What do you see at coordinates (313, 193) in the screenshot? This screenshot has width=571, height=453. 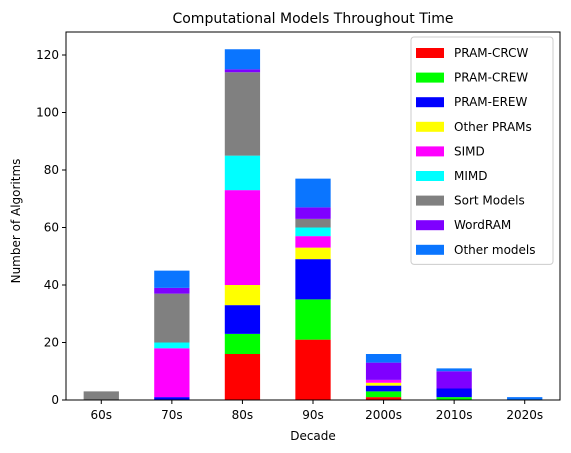 I see `bar-segment-other-models-90s` at bounding box center [313, 193].